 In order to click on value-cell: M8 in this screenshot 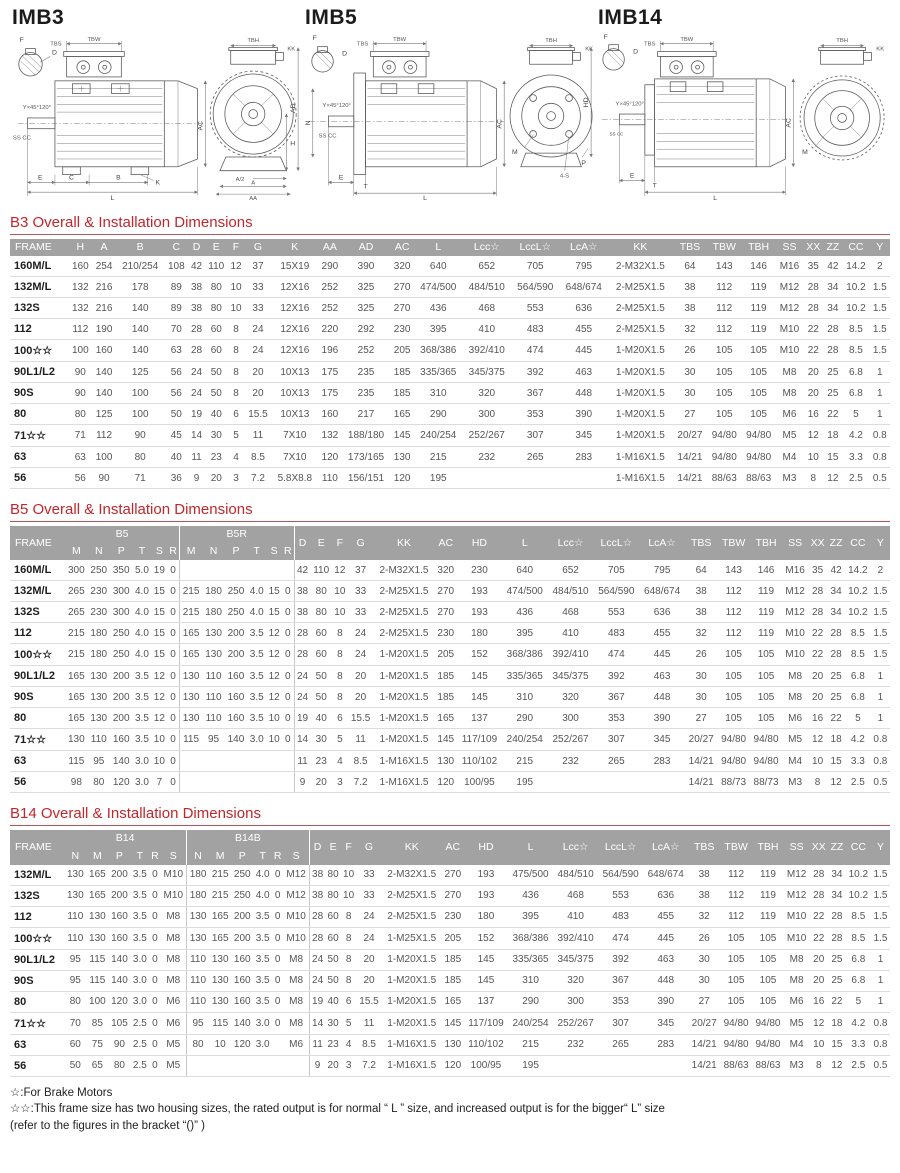, I will do `click(296, 960)`.